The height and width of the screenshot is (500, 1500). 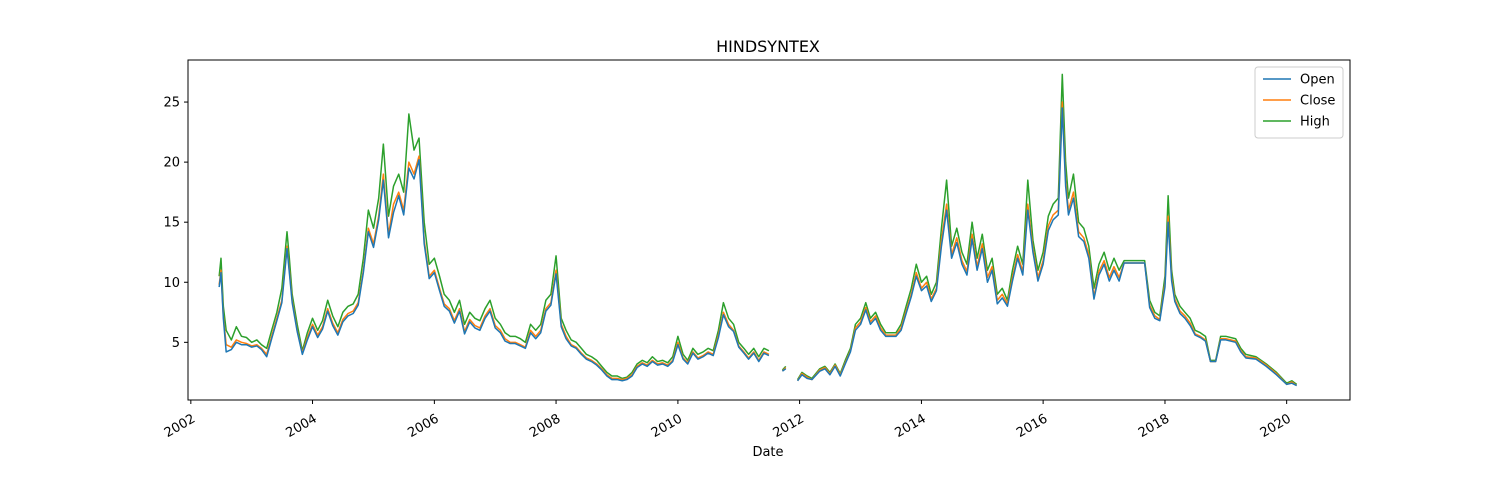 What do you see at coordinates (171, 163) in the screenshot?
I see `y-tick-label: 20` at bounding box center [171, 163].